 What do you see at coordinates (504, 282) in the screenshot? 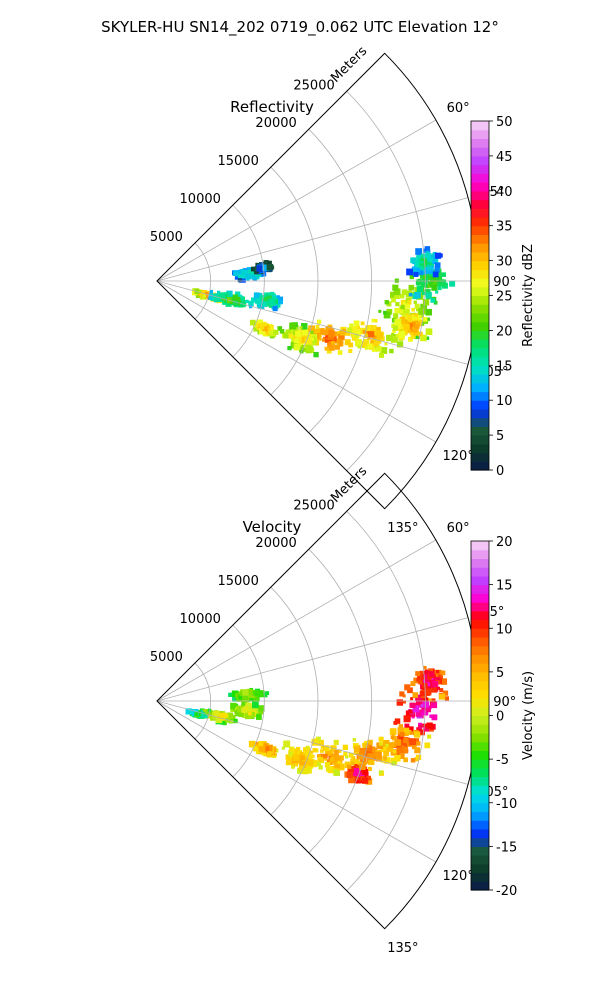
I see `azimuth-tick-label: 90°` at bounding box center [504, 282].